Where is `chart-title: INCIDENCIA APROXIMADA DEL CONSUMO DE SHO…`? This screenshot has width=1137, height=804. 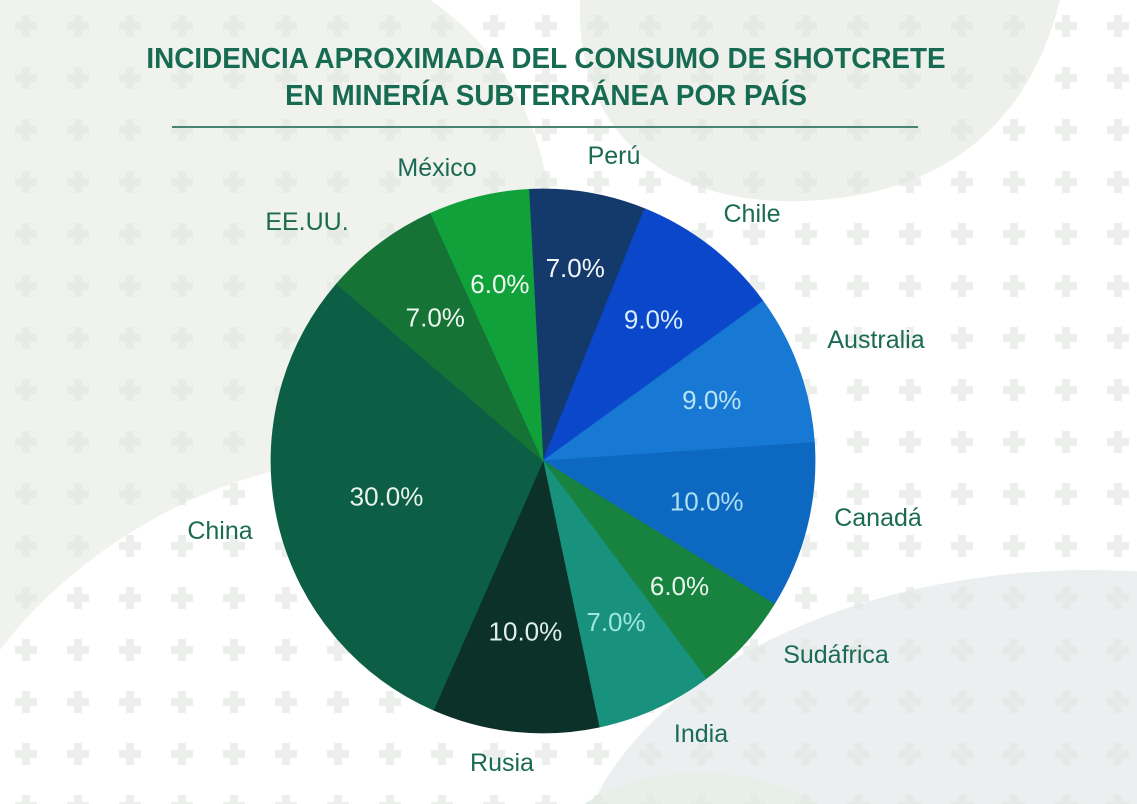 chart-title: INCIDENCIA APROXIMADA DEL CONSUMO DE SHO… is located at coordinates (546, 78).